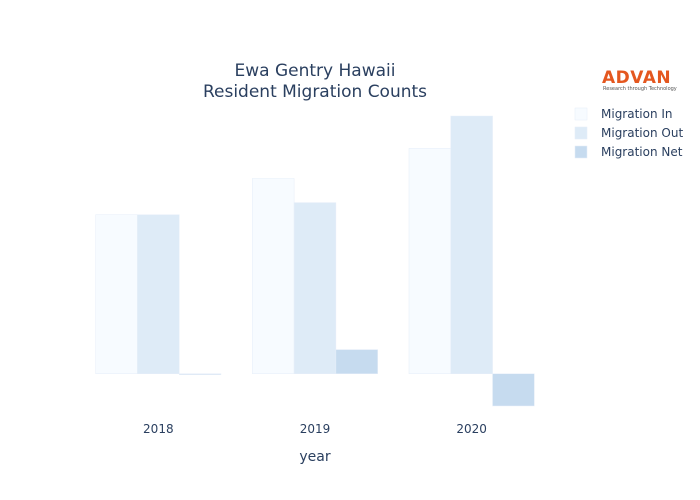 The image size is (700, 500). Describe the element at coordinates (158, 294) in the screenshot. I see `bar-migration-out-2018` at that location.